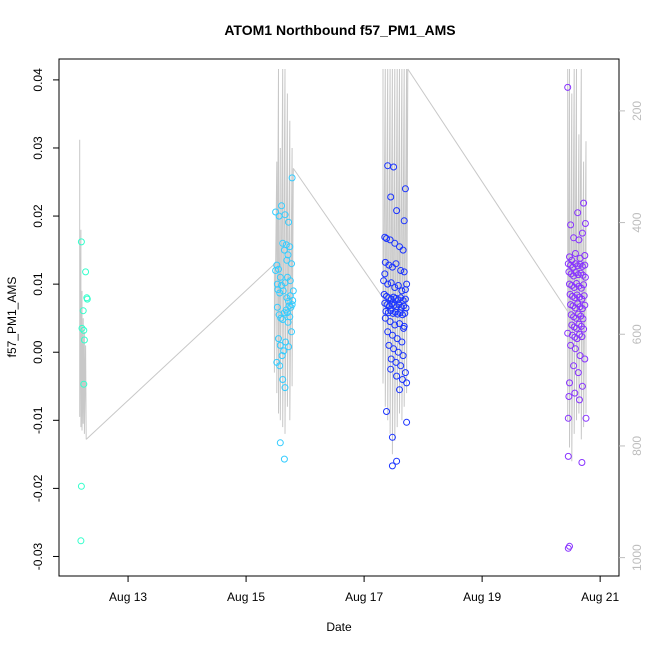 This screenshot has width=650, height=650. What do you see at coordinates (637, 334) in the screenshot?
I see `right-y-tick-label: 600` at bounding box center [637, 334].